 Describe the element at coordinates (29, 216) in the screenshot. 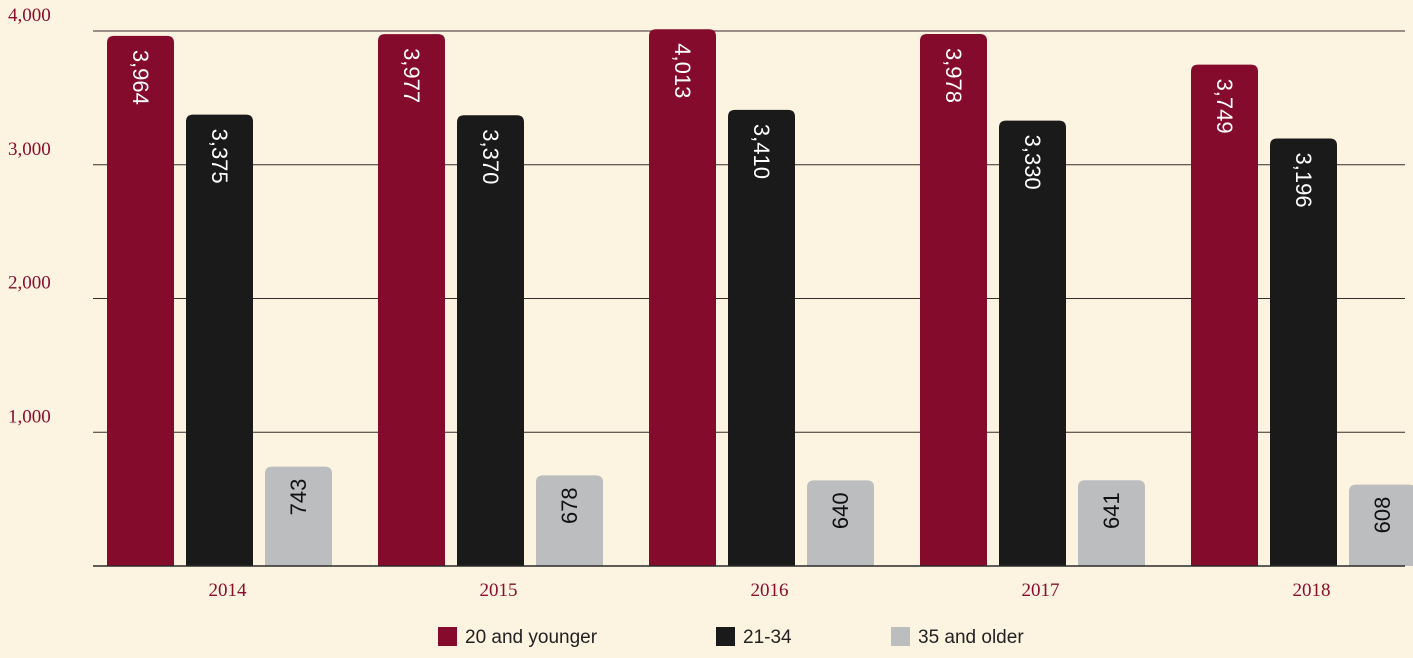

I see `y-axis-ticks: 1,000 2,000 3,000 4,000` at that location.